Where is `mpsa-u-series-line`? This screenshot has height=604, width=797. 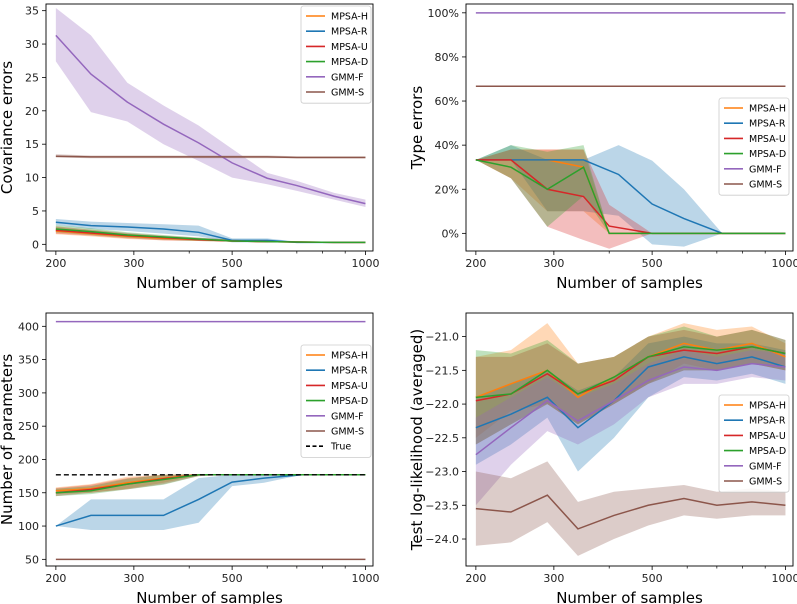 mpsa-u-series-line is located at coordinates (630, 373).